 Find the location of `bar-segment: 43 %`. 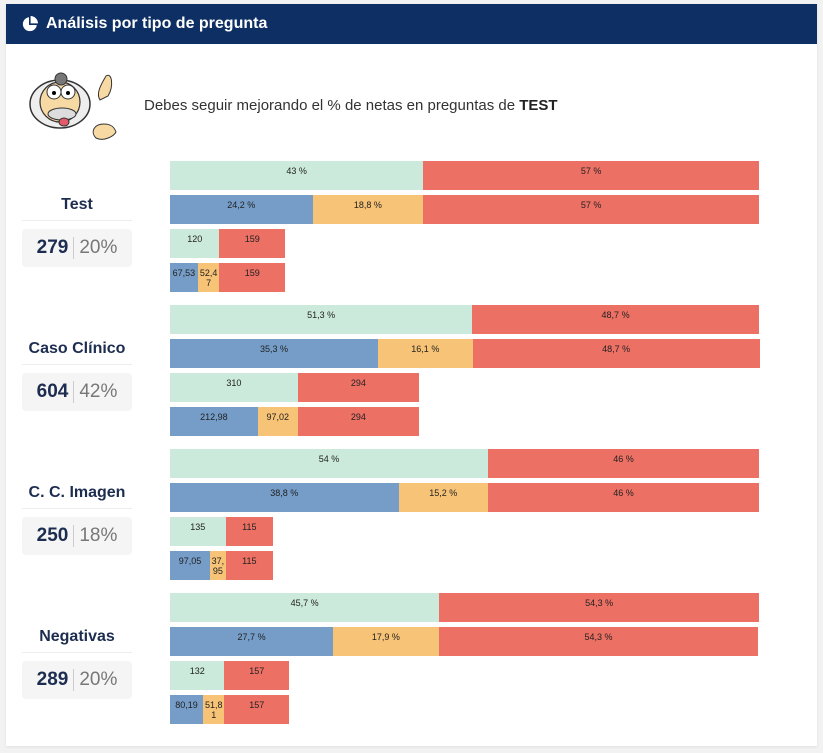

bar-segment: 43 % is located at coordinates (297, 175).